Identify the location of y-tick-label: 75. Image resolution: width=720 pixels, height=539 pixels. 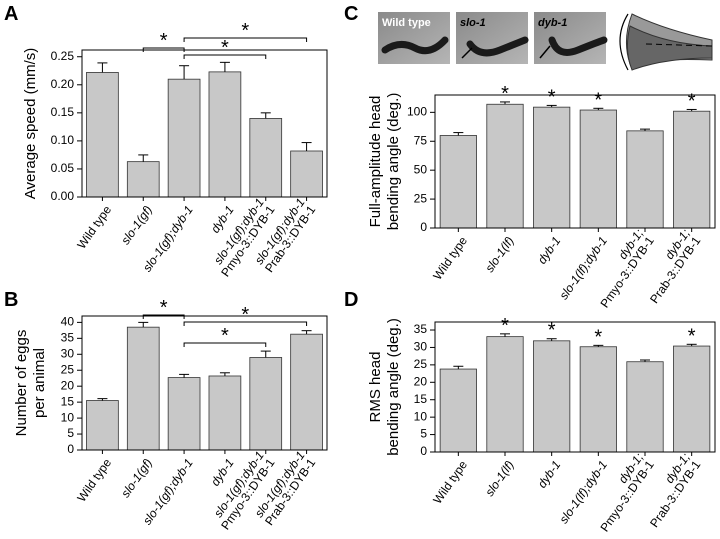
(421, 140).